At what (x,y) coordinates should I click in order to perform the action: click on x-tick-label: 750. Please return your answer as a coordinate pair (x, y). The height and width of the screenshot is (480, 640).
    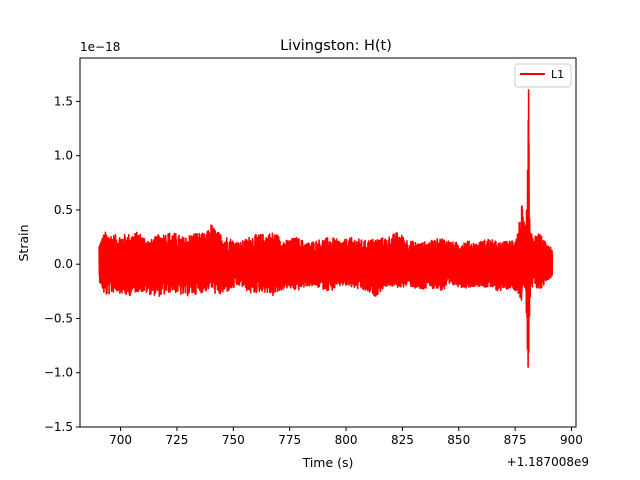
    Looking at the image, I should click on (233, 440).